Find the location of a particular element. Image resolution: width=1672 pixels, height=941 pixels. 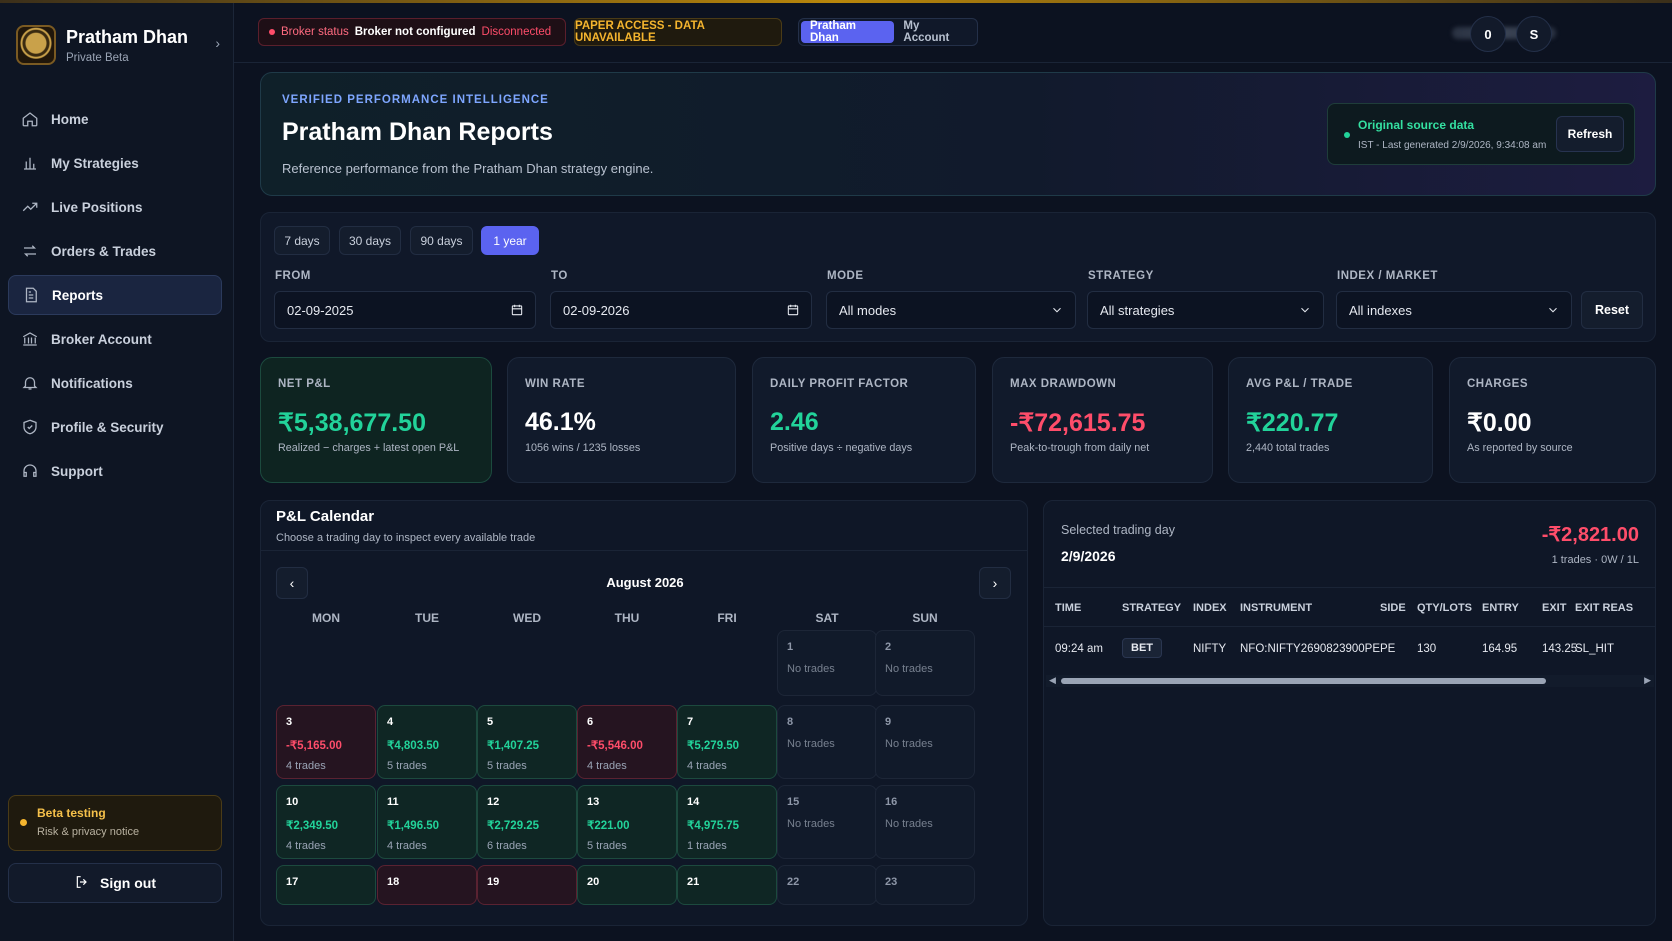

day-pnl: ₹221.00 is located at coordinates (608, 826).